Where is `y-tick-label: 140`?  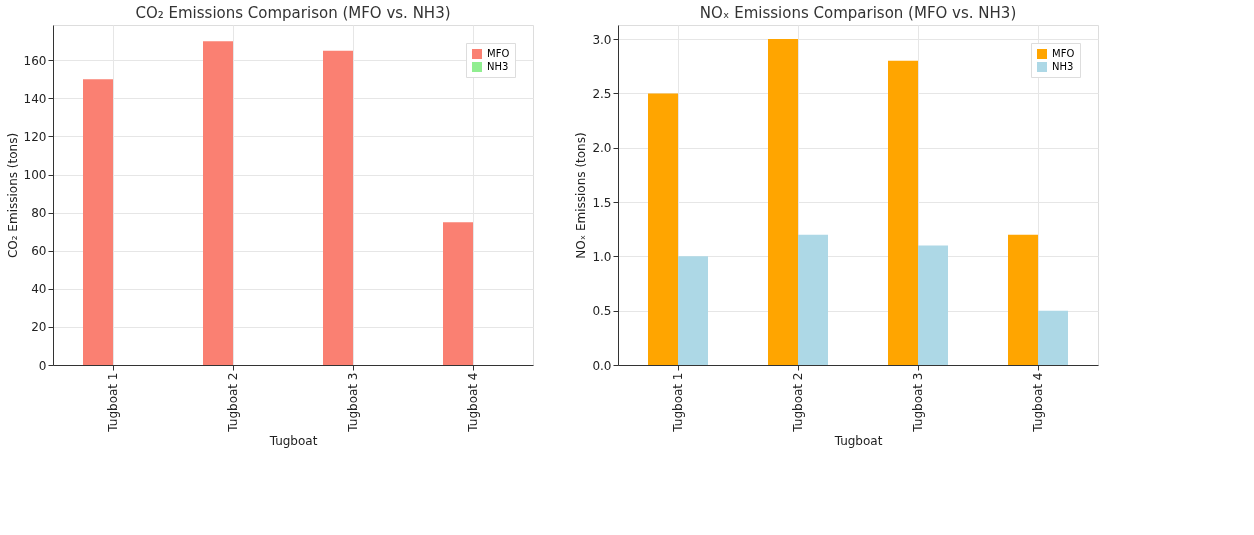 y-tick-label: 140 is located at coordinates (35, 98).